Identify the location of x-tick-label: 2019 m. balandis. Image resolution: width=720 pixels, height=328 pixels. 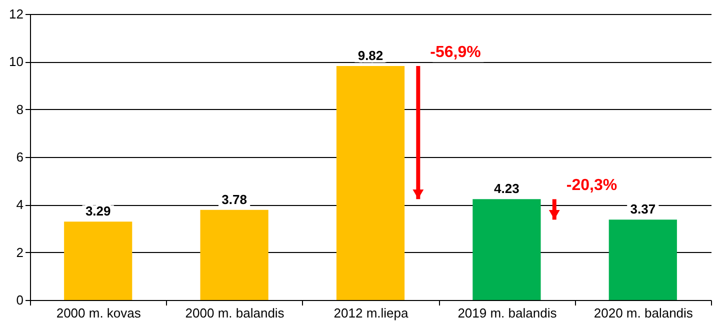
(508, 313).